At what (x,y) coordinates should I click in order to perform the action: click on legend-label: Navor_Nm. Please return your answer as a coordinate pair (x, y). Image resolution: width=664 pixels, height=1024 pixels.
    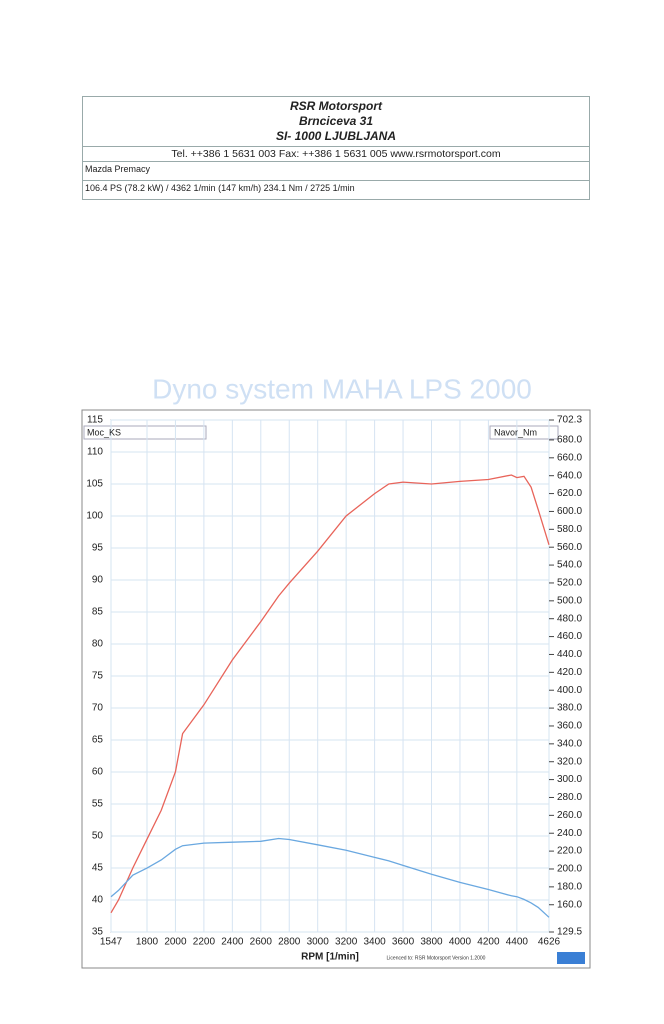
    Looking at the image, I should click on (515, 432).